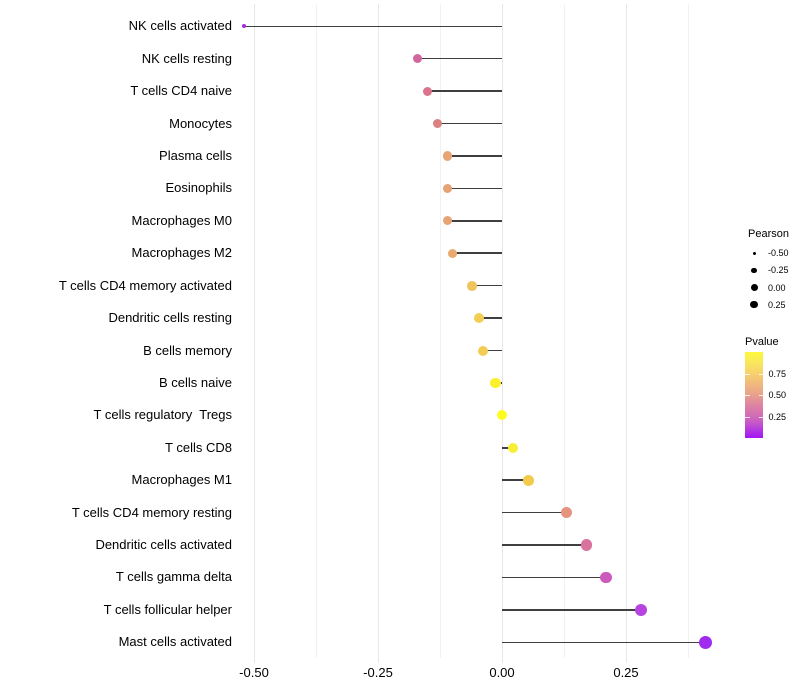 This screenshot has width=800, height=700. I want to click on x-tick-label: 0.25, so click(626, 672).